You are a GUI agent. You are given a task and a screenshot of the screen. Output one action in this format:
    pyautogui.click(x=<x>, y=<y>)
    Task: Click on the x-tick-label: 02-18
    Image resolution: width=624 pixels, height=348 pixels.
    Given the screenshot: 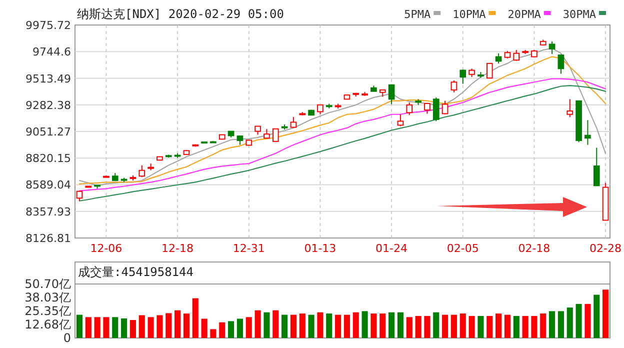 What is the action you would take?
    pyautogui.click(x=534, y=248)
    